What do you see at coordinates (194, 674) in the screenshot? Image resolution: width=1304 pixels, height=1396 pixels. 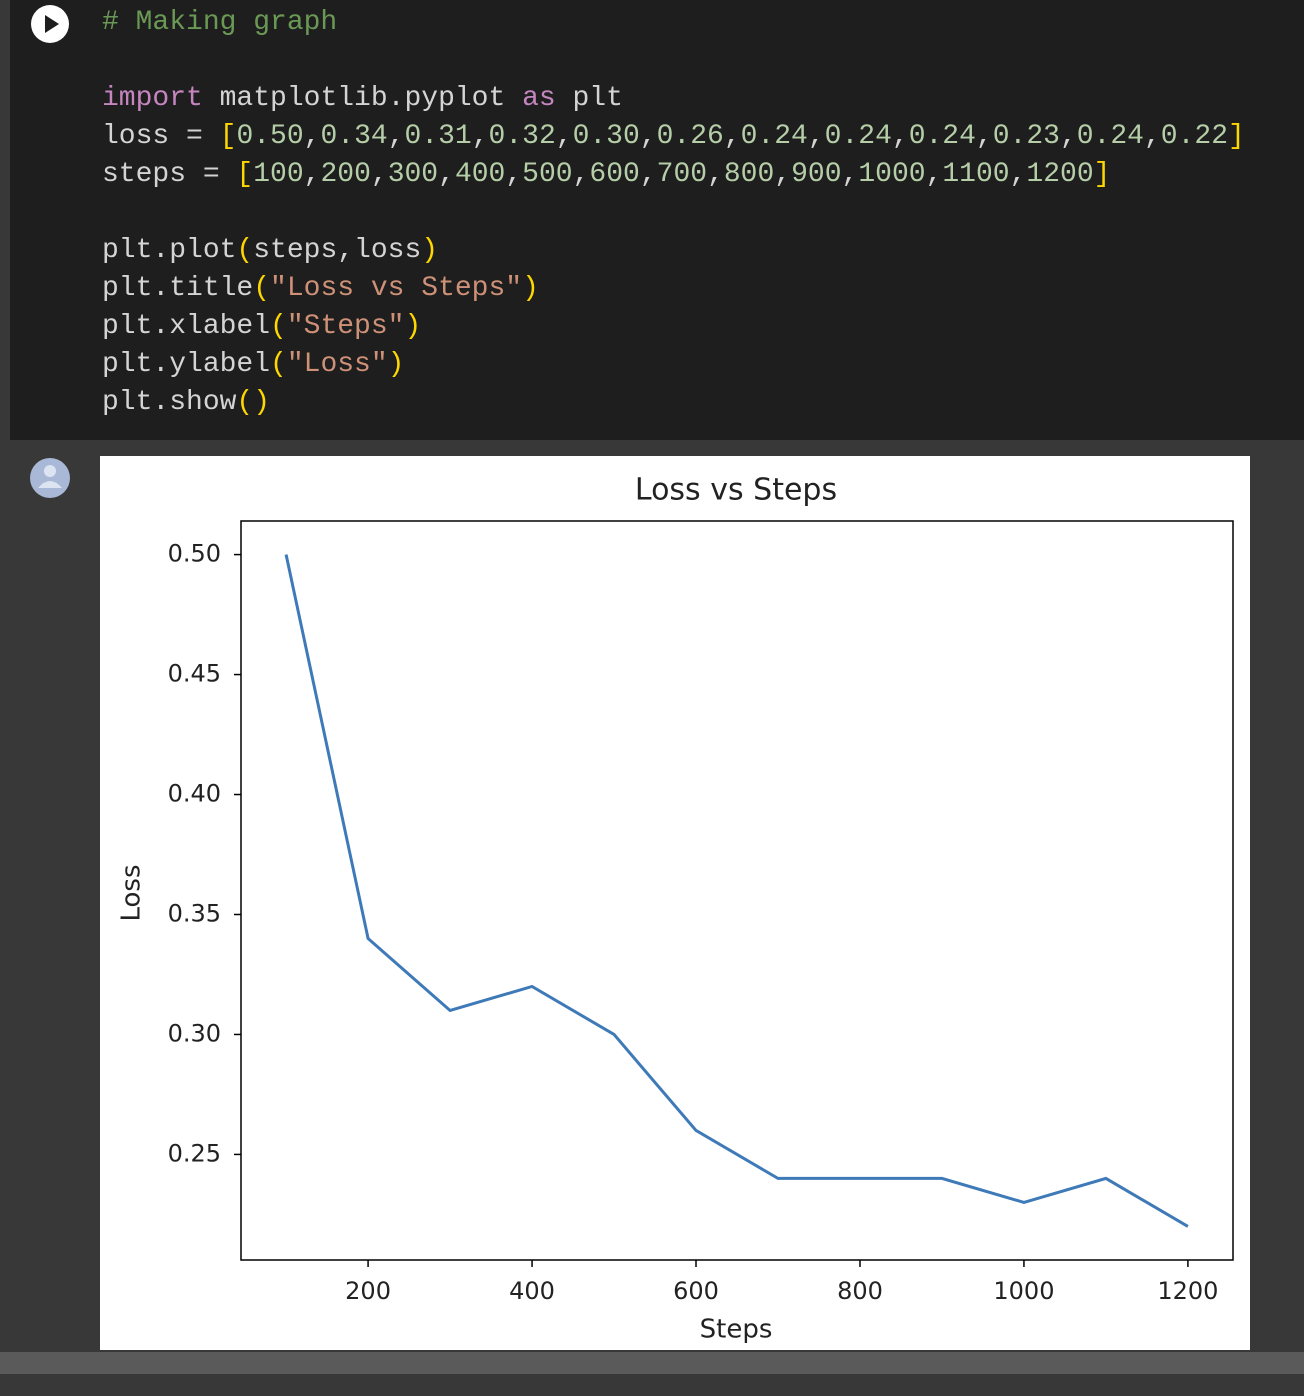 I see `y-tick-label: 0.45` at bounding box center [194, 674].